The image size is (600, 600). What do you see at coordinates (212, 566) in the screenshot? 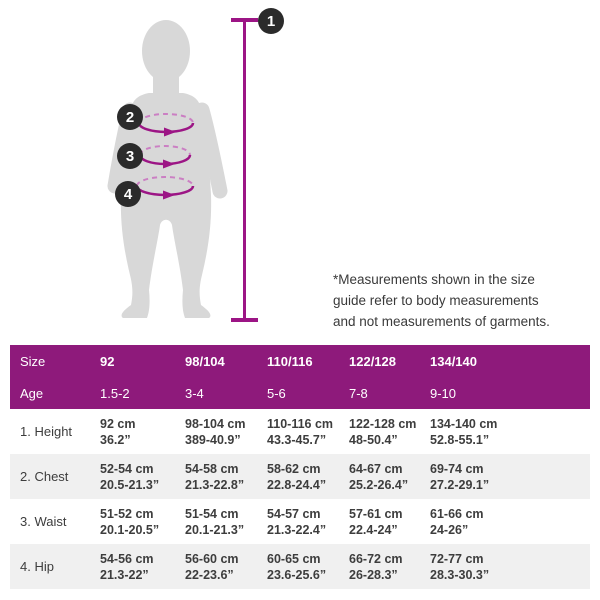
I see `hip-cell-2: 56-60 cm 22-23.6”` at bounding box center [212, 566].